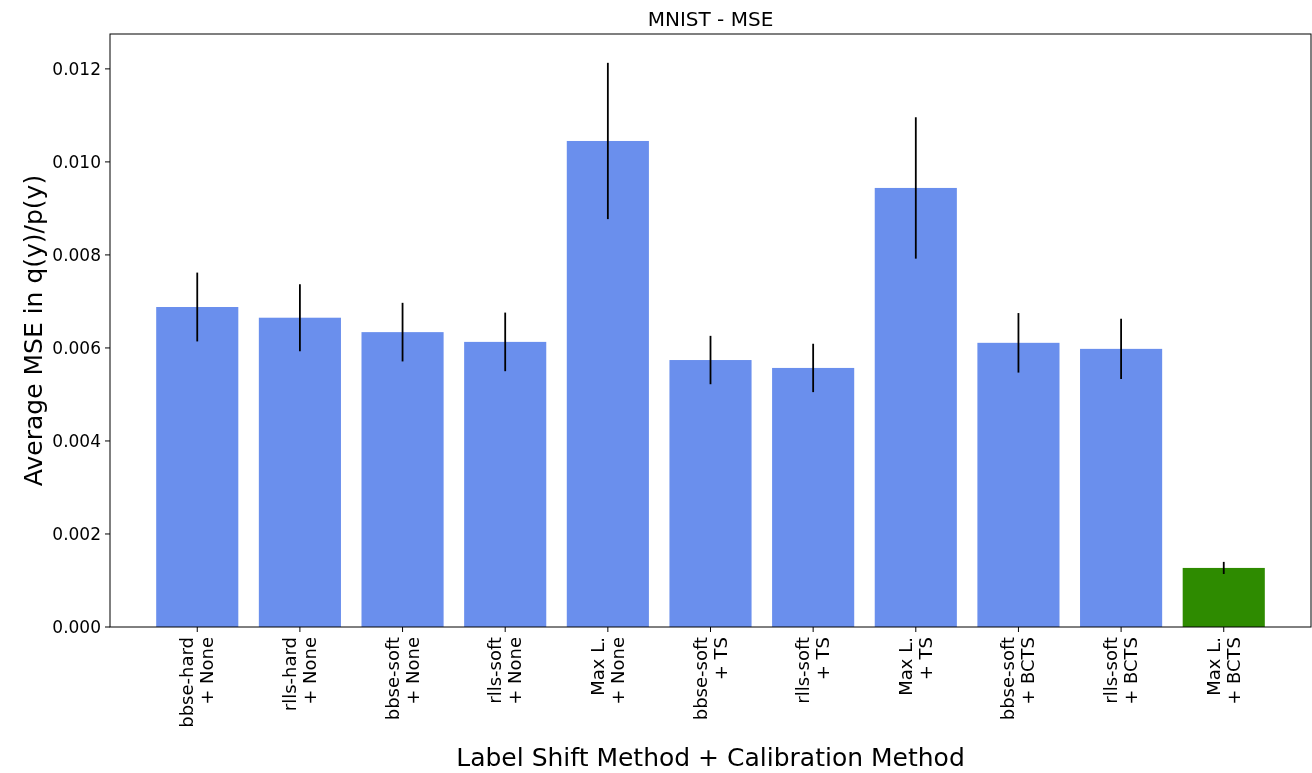 The width and height of the screenshot is (1312, 773). Describe the element at coordinates (505, 671) in the screenshot. I see `x-tick-label: rlls-soft + None` at that location.